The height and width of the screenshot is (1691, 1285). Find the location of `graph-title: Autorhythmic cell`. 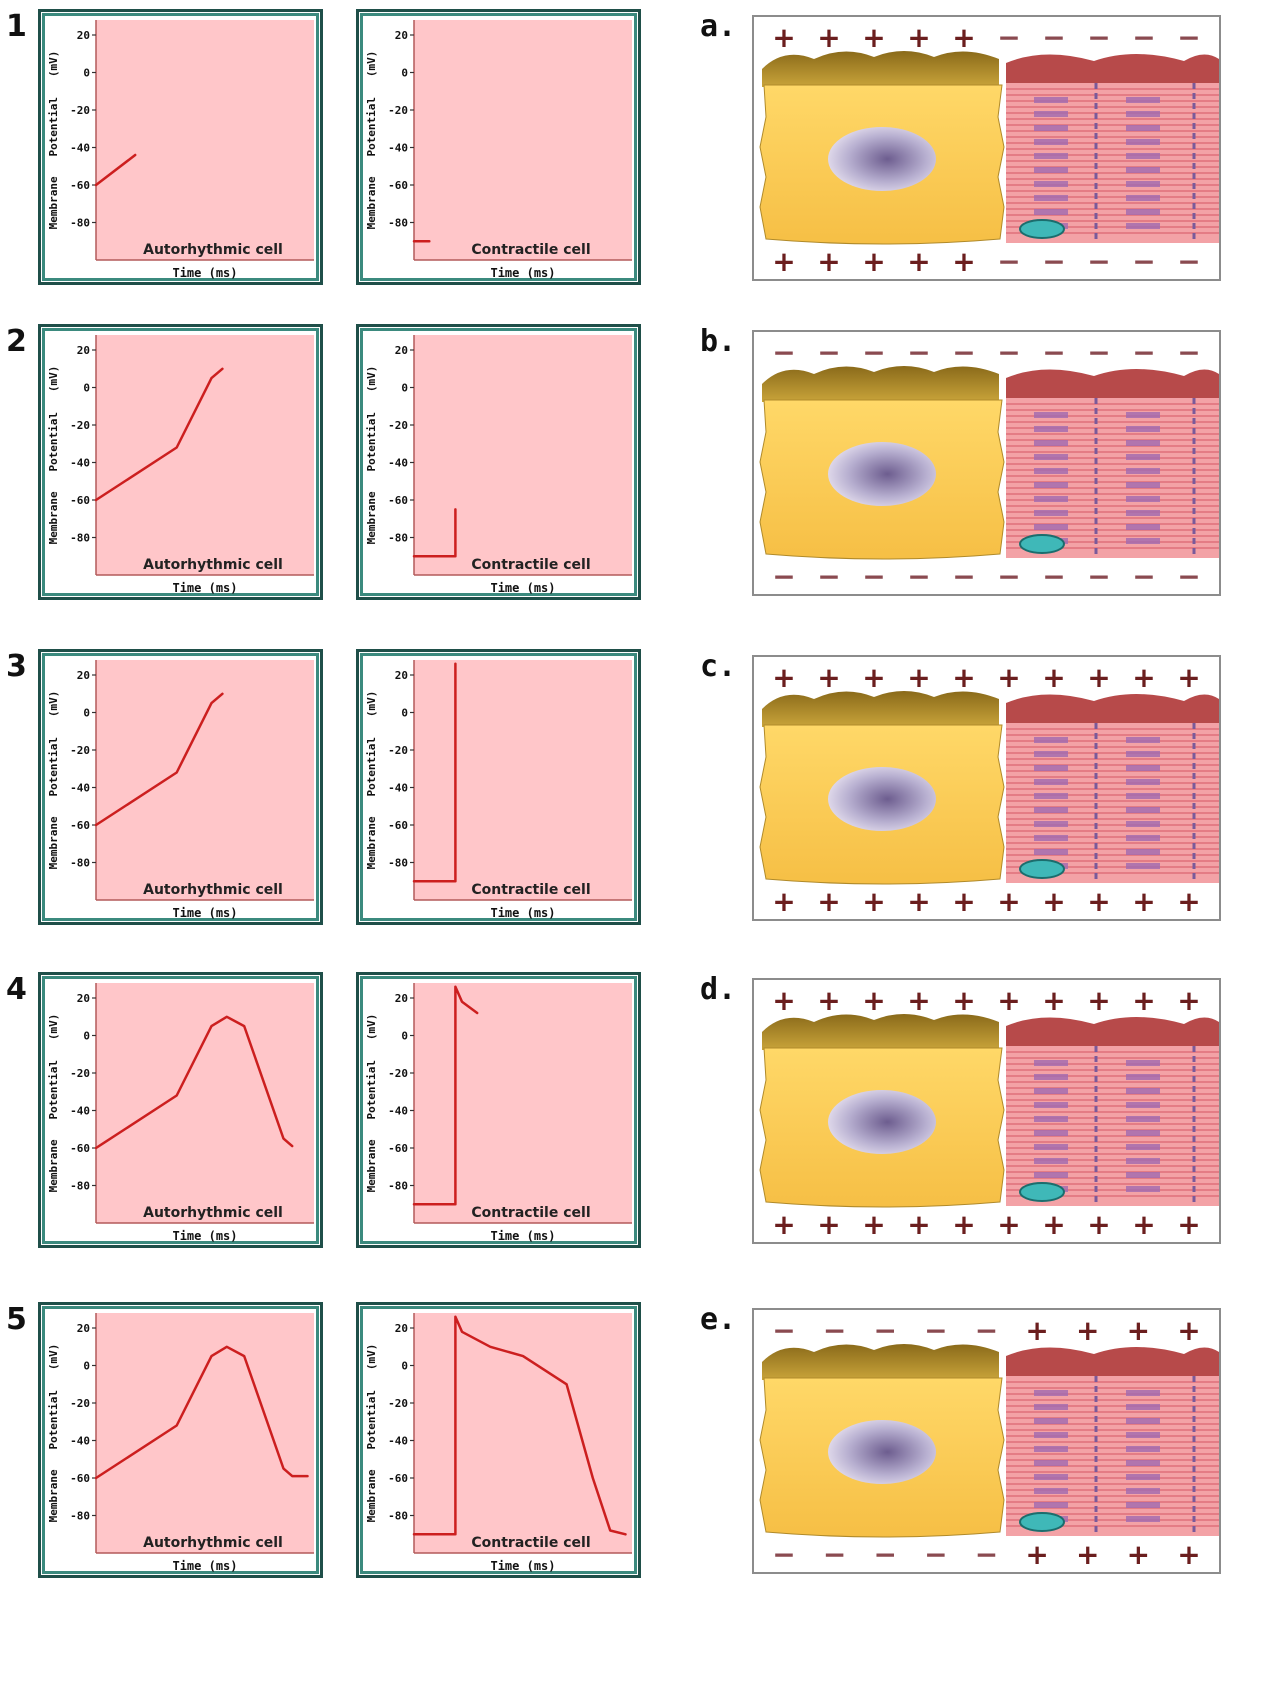

graph-title: Autorhythmic cell is located at coordinates (213, 1213).